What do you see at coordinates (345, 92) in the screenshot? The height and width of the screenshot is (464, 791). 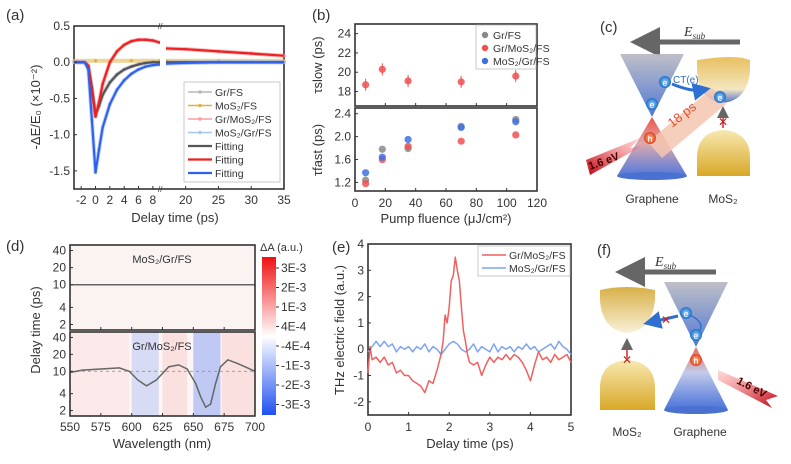 I see `y-tick-label: 18` at bounding box center [345, 92].